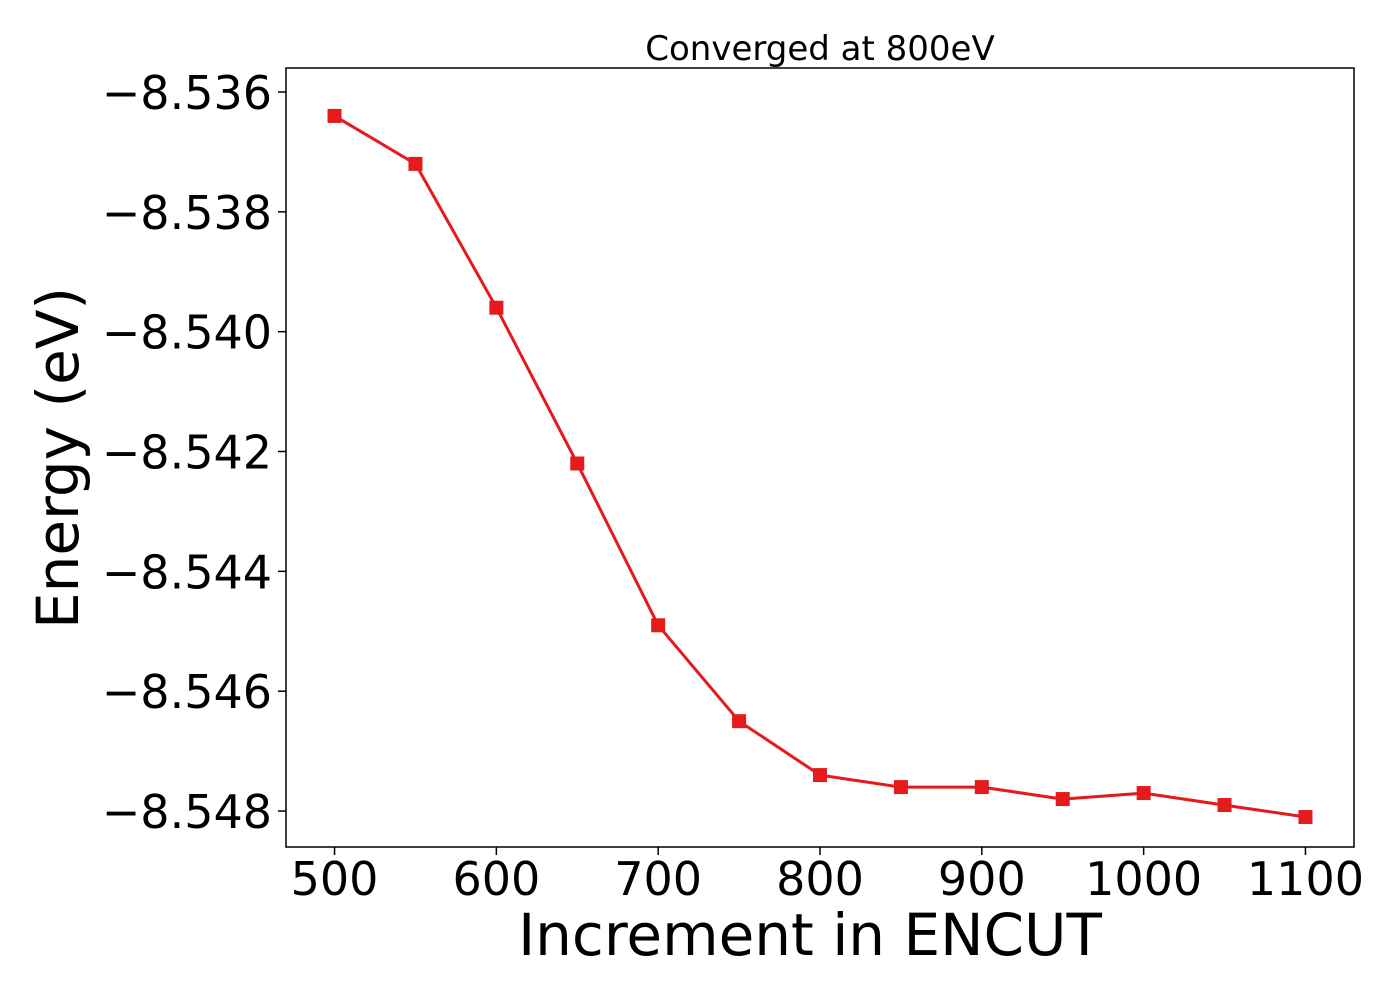  Describe the element at coordinates (187, 453) in the screenshot. I see `y-tick-label: −8.542` at that location.